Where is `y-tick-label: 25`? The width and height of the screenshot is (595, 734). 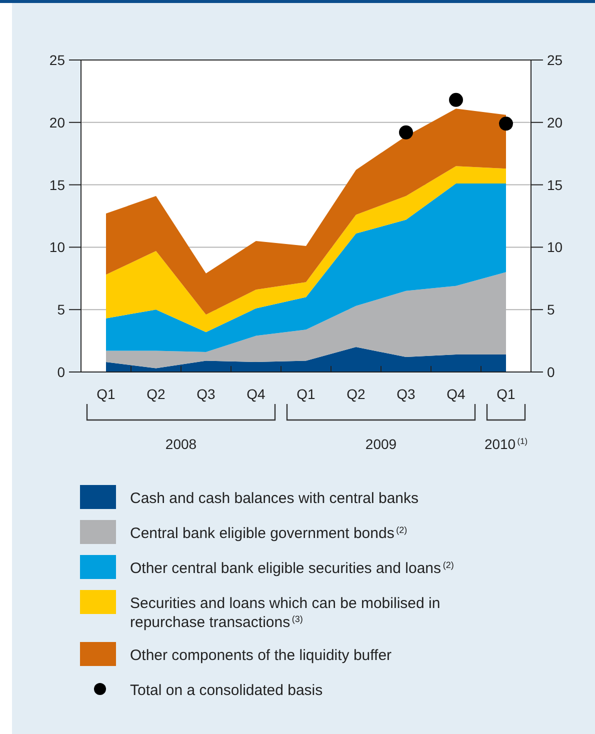
y-tick-label: 25 is located at coordinates (57, 60).